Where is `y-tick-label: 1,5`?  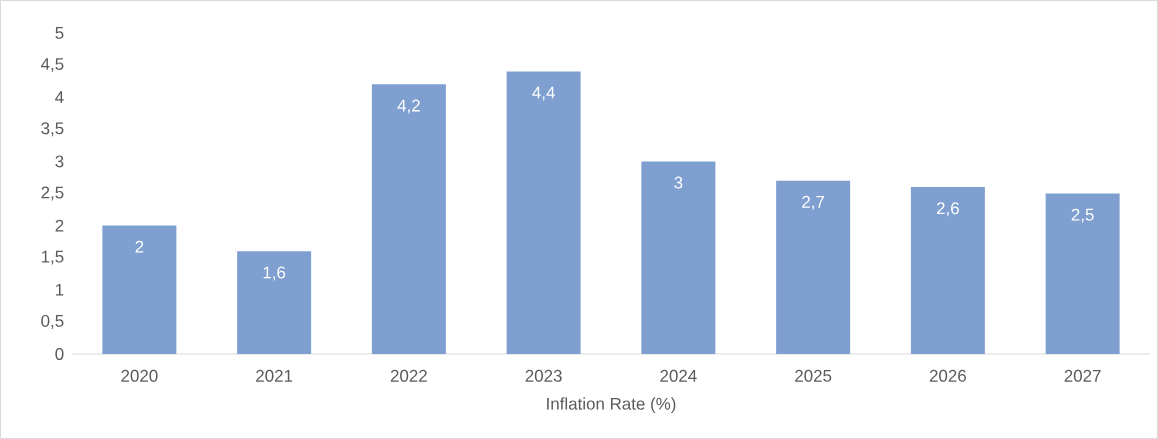 y-tick-label: 1,5 is located at coordinates (52, 257).